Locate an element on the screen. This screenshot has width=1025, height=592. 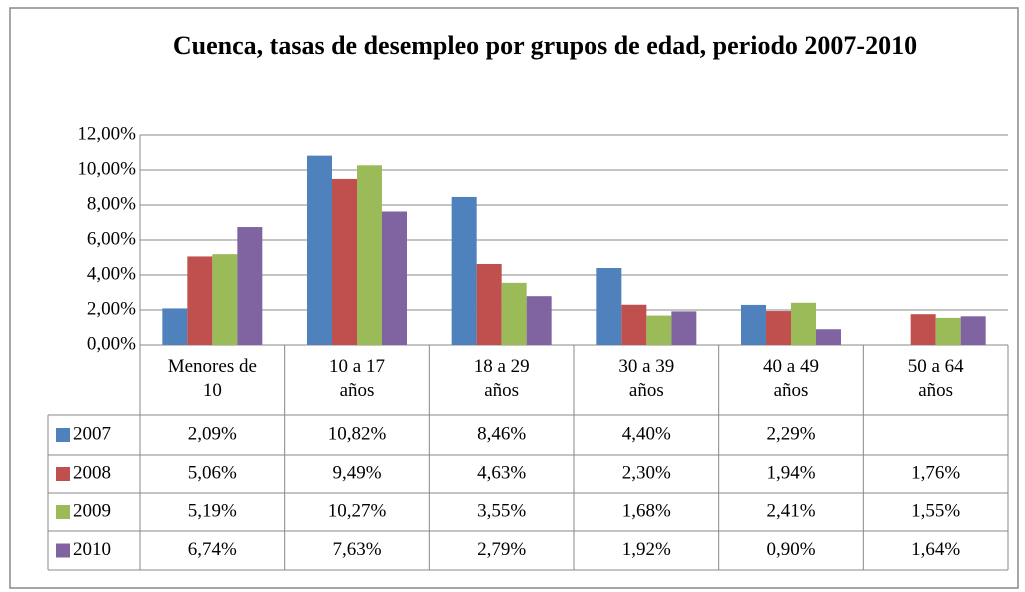
table-value: 6,74% is located at coordinates (212, 549).